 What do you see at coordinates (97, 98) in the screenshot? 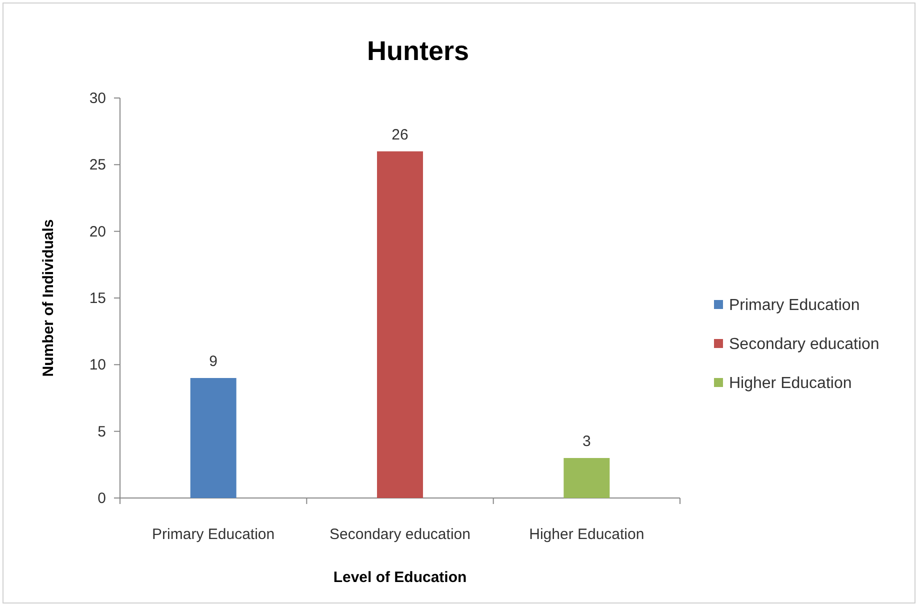
I see `y-tick-label: 30` at bounding box center [97, 98].